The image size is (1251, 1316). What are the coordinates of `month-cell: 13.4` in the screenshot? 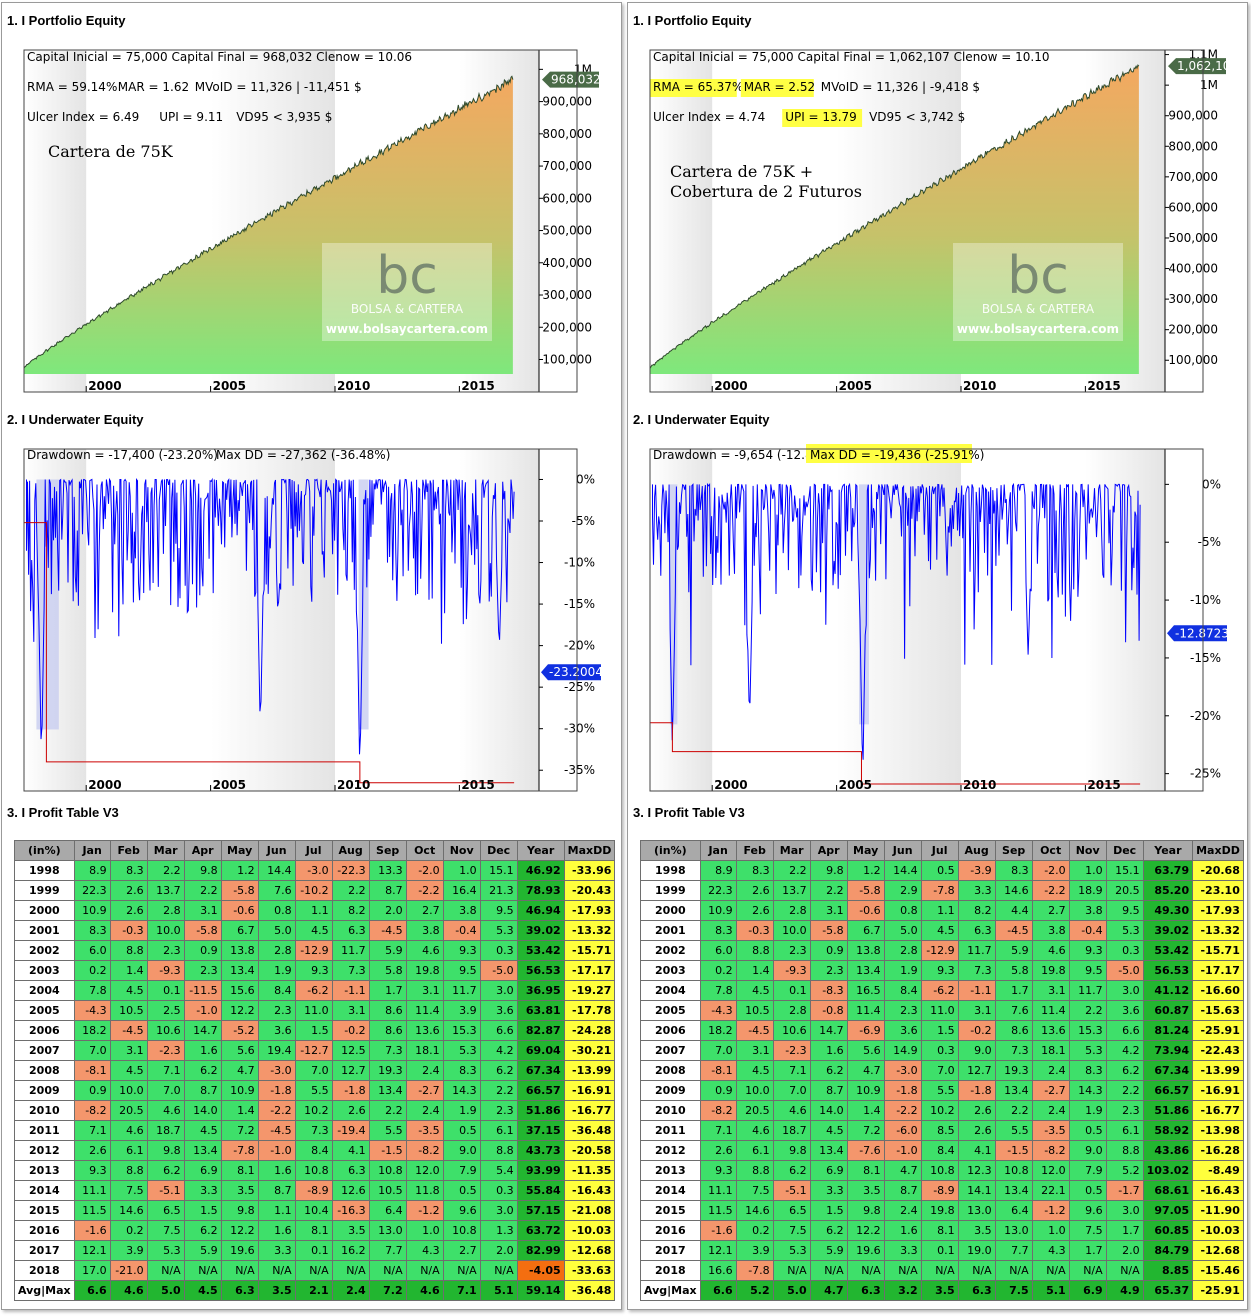 It's located at (828, 1150).